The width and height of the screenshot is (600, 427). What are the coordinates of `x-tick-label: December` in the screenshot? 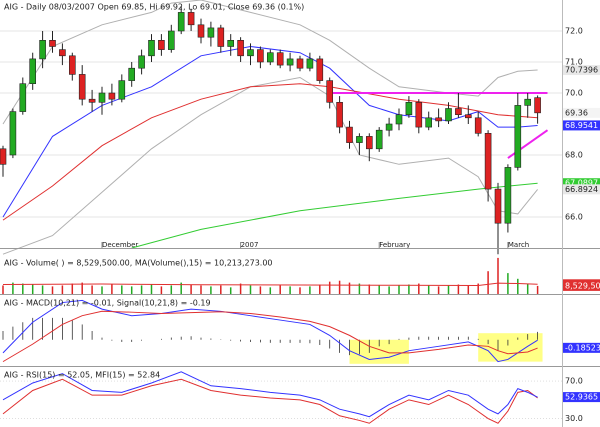 It's located at (120, 245).